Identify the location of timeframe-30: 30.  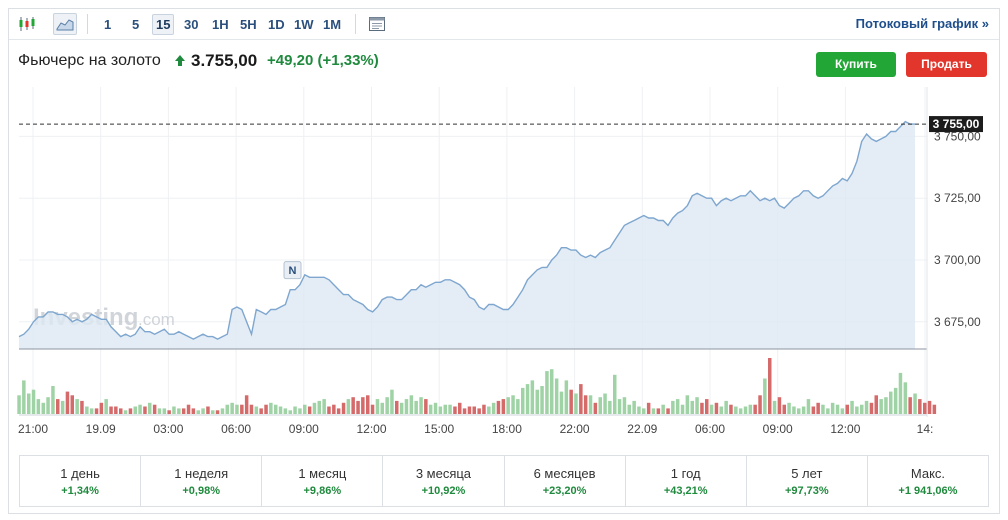
(191, 24).